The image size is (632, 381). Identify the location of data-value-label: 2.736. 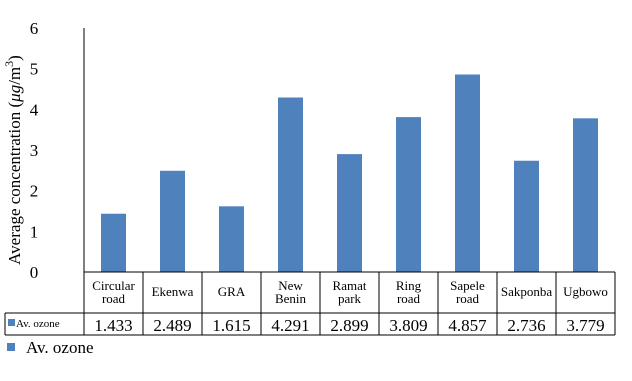
(526, 325).